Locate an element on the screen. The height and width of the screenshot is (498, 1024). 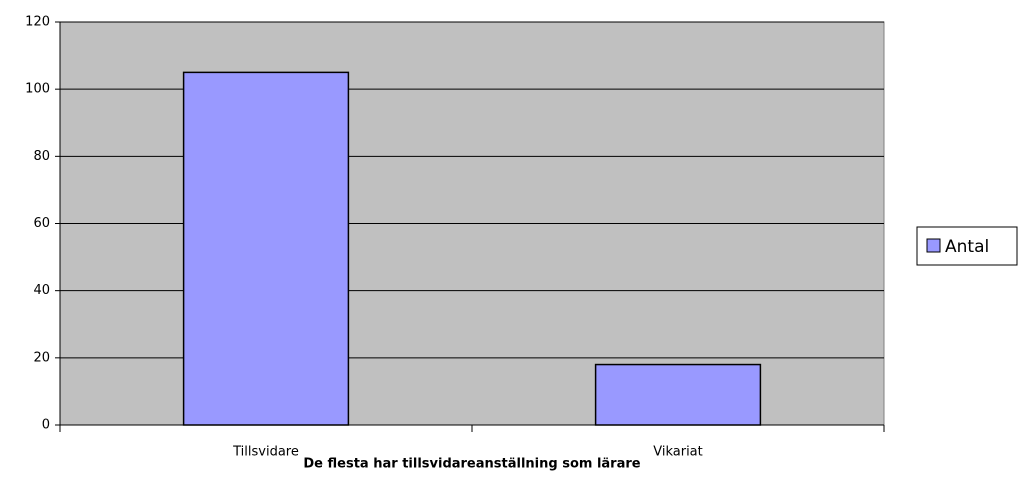
y-tick-label: 0 is located at coordinates (46, 425).